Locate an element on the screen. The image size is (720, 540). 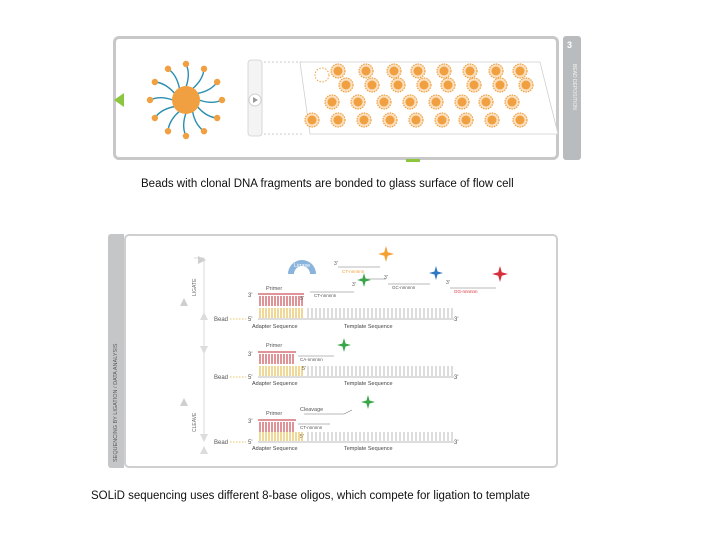
oligo-label-row2: CA-nnnnnn is located at coordinates (311, 359).